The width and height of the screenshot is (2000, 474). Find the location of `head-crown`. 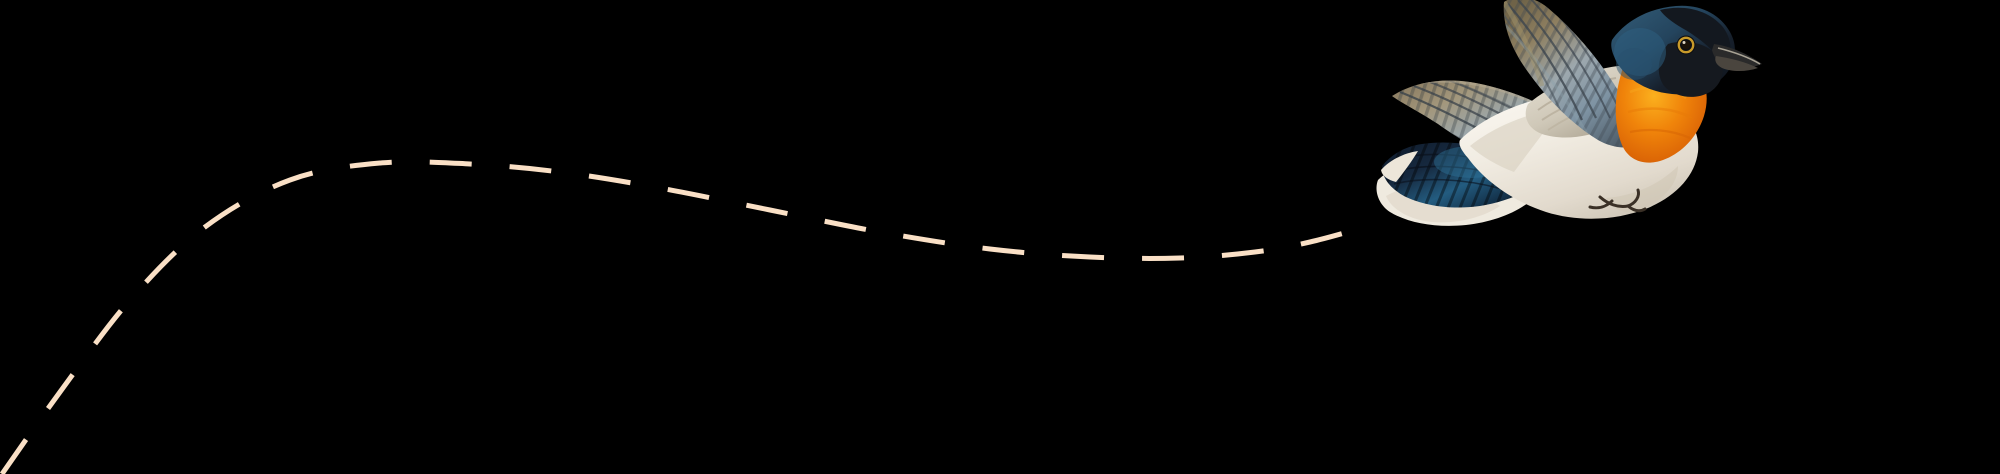

head-crown is located at coordinates (1695, 36).